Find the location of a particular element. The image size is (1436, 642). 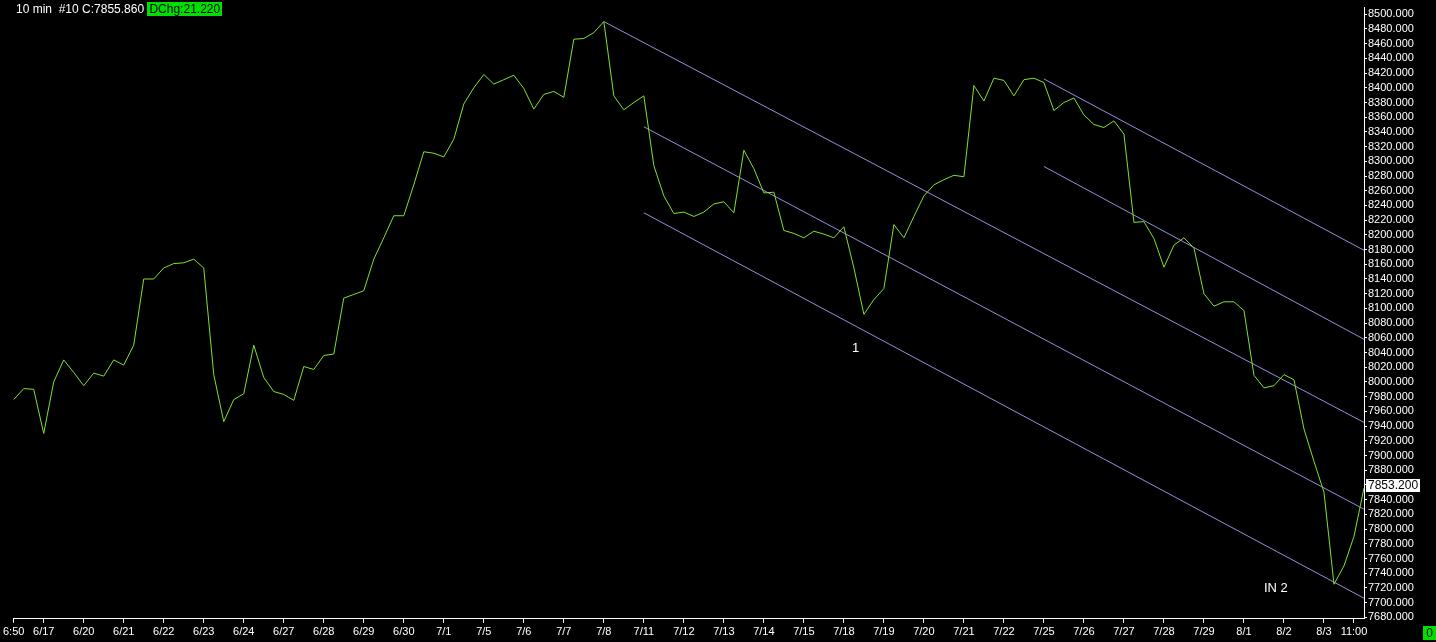

x-tick-label: 6/21 is located at coordinates (124, 631).